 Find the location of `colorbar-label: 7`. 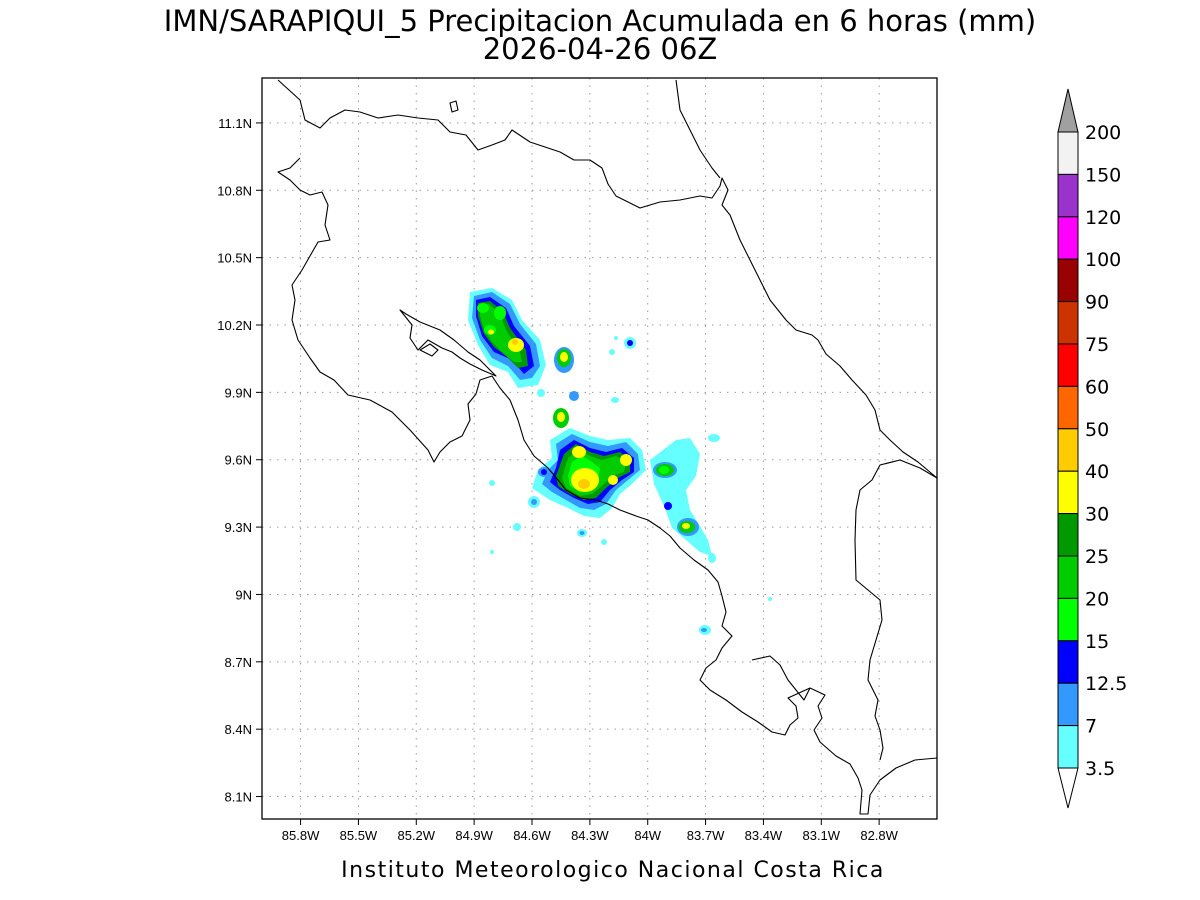

colorbar-label: 7 is located at coordinates (1091, 727).